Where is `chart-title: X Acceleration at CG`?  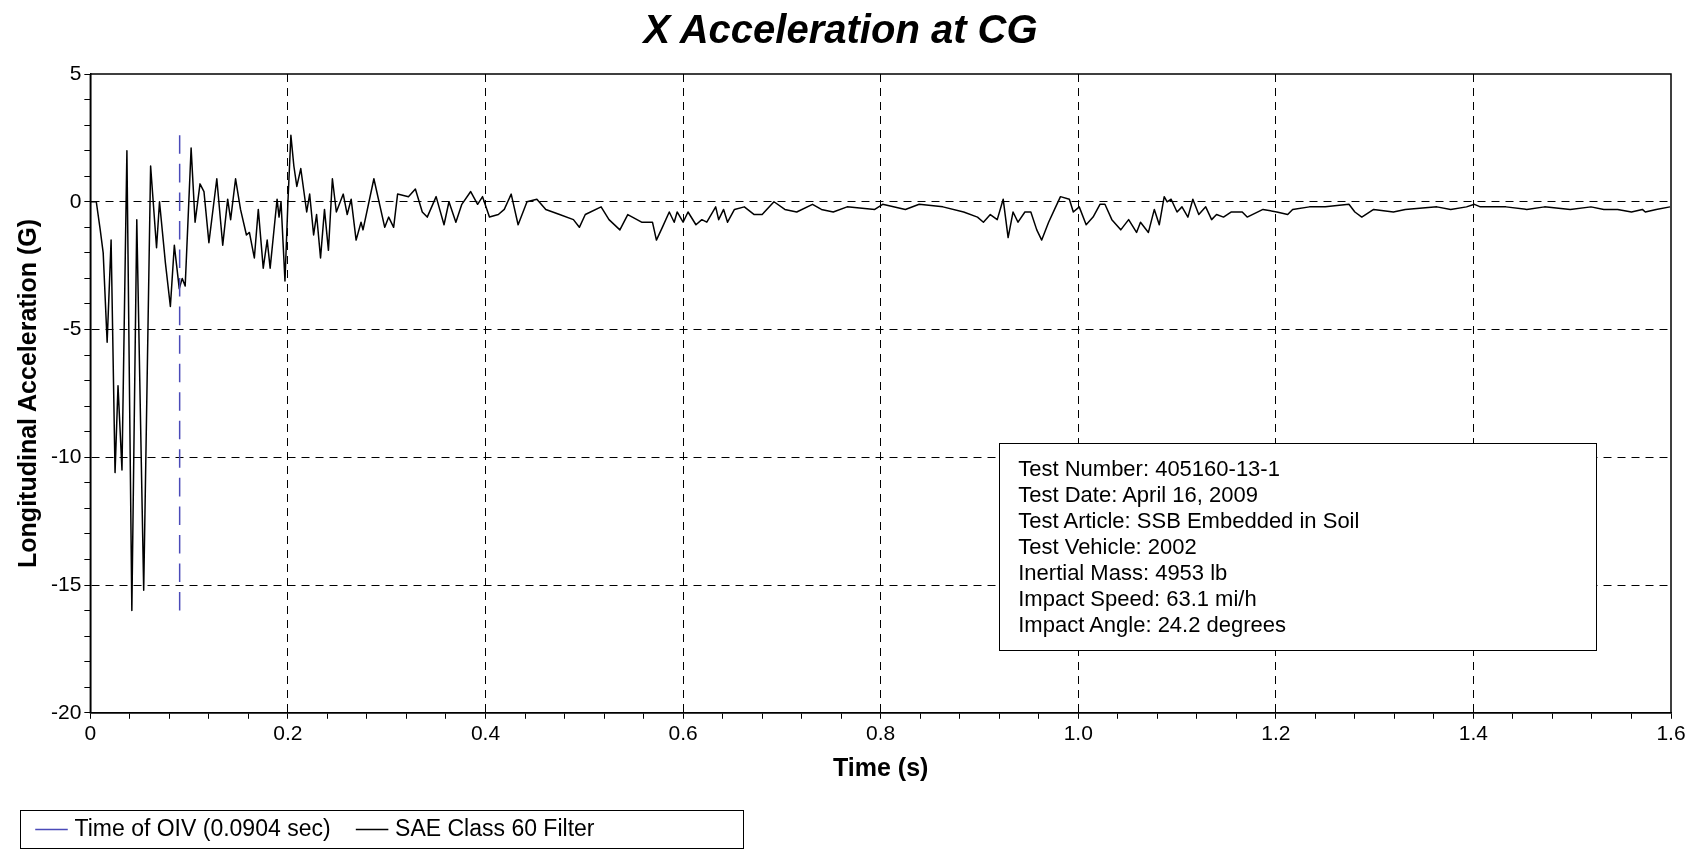
chart-title: X Acceleration at CG is located at coordinates (839, 29).